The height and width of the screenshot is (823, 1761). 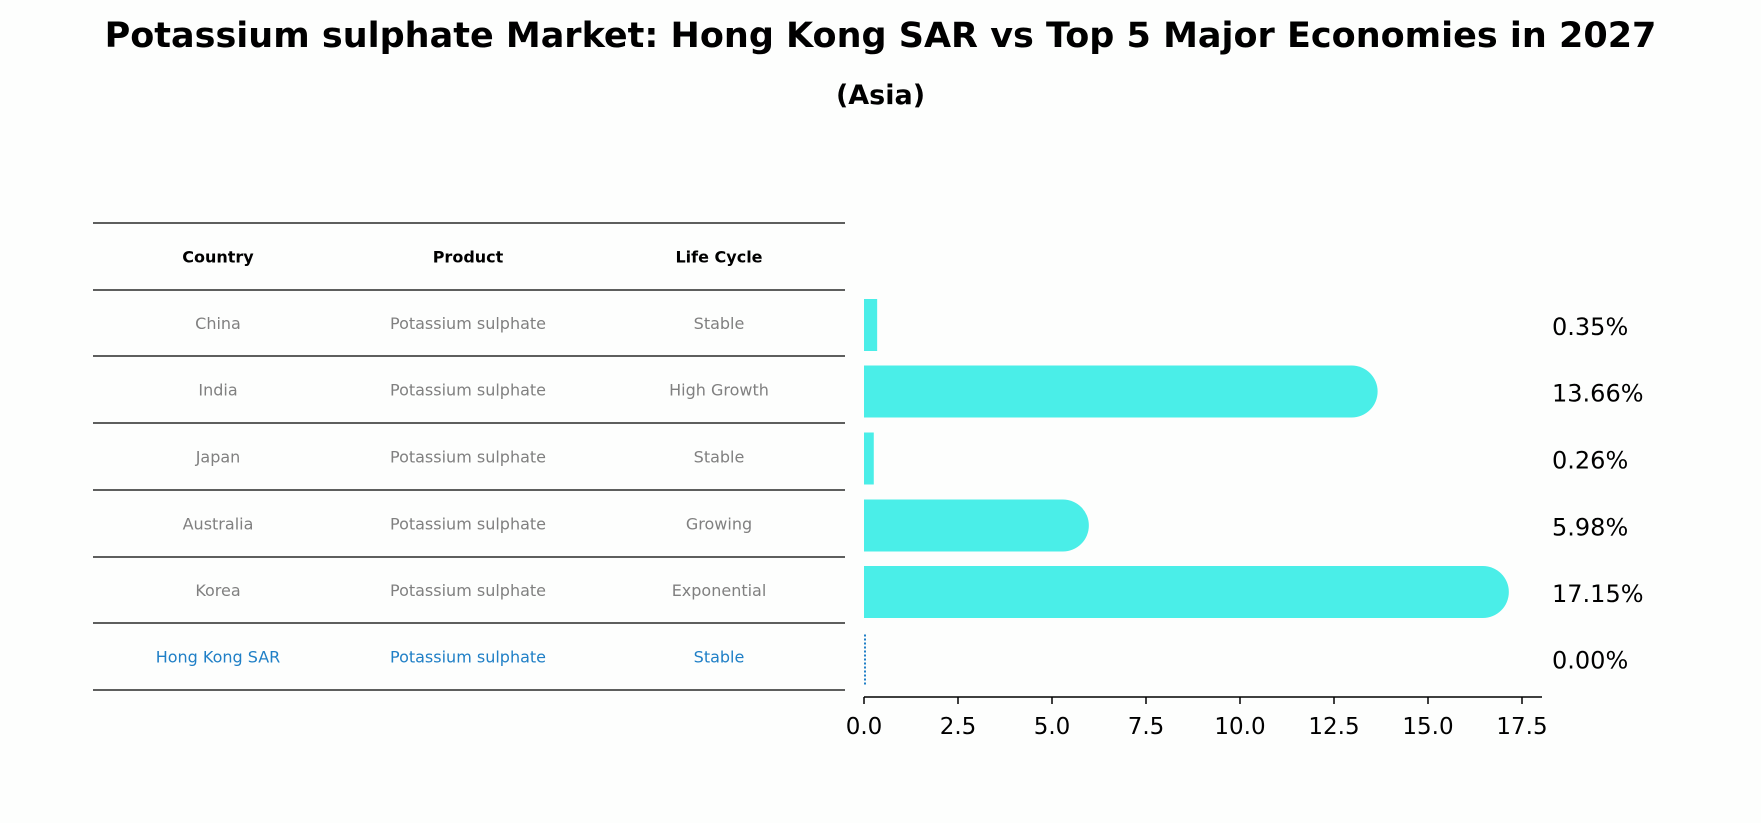 I want to click on cell-life-cycle: Exponential, so click(x=719, y=590).